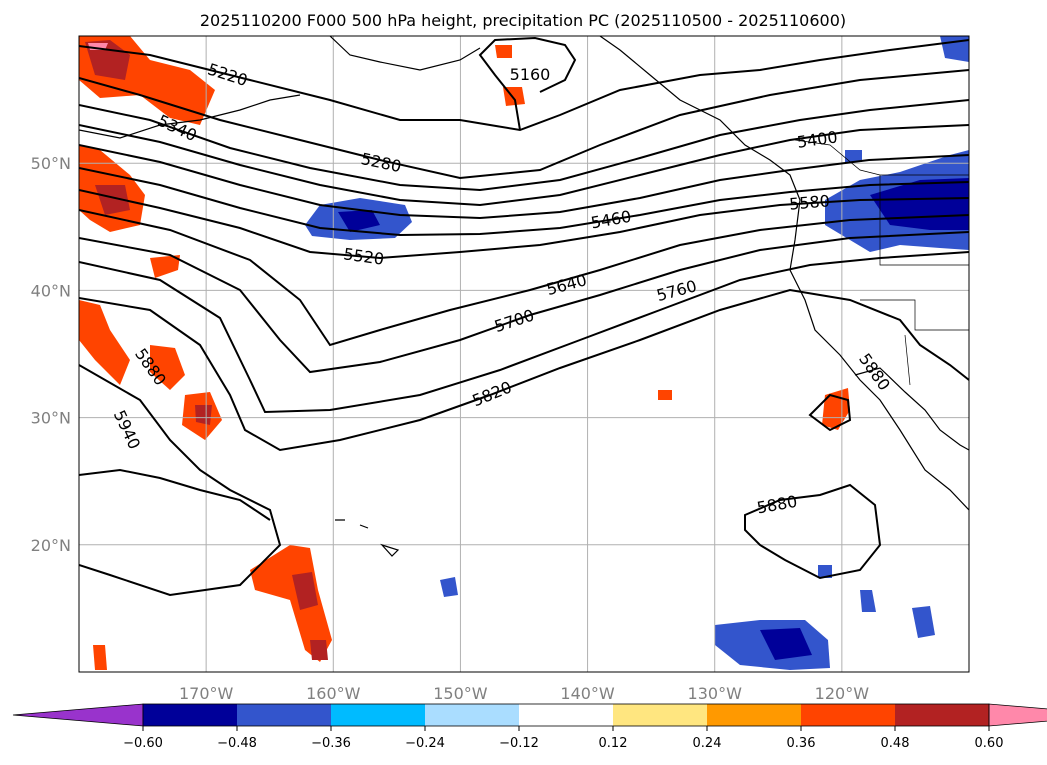 The width and height of the screenshot is (1047, 765). What do you see at coordinates (237, 743) in the screenshot?
I see `colorbar-tick-label: −0.48` at bounding box center [237, 743].